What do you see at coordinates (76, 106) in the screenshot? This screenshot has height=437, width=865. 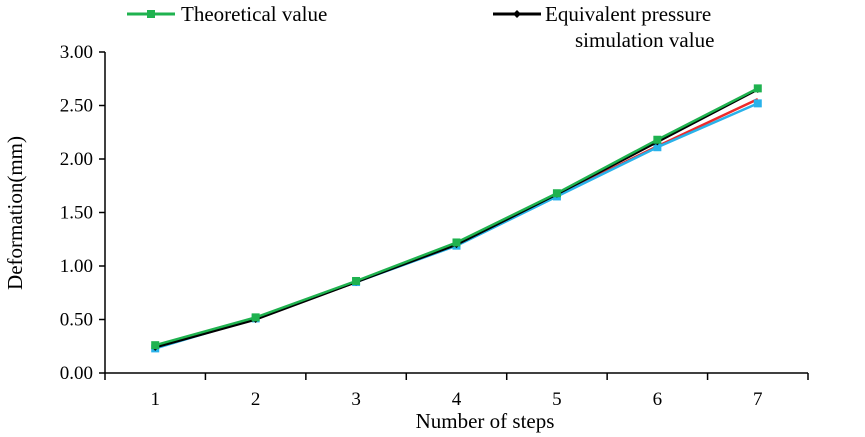 I see `y-tick-label: 2.50` at bounding box center [76, 106].